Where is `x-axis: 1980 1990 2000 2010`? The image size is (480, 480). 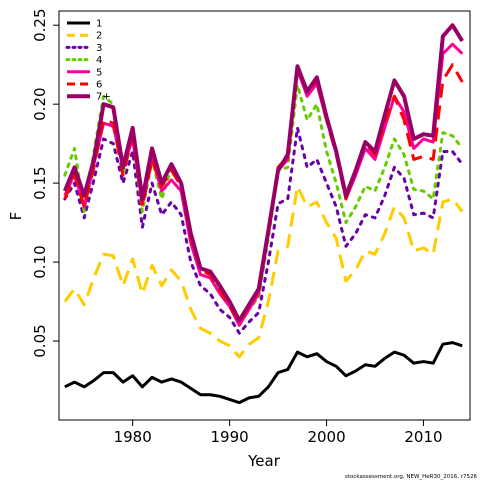 x-axis: 1980 1990 2000 2010 is located at coordinates (278, 433).